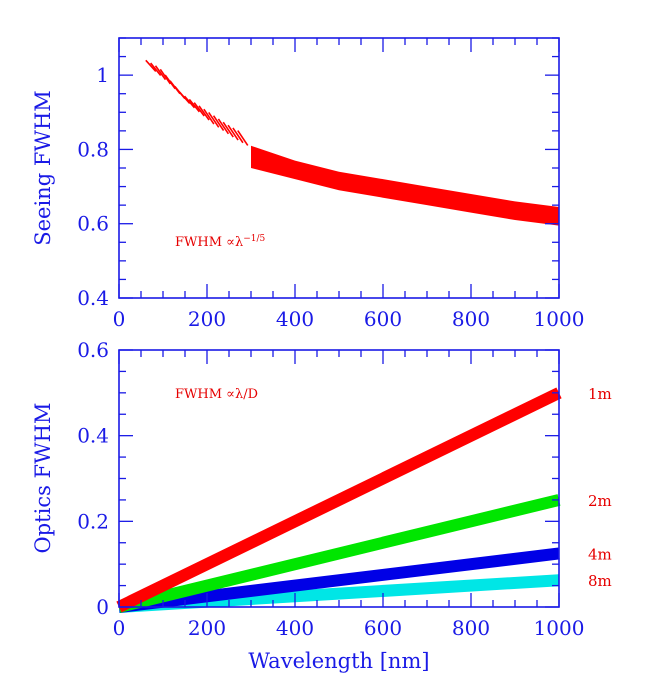 The width and height of the screenshot is (650, 697). What do you see at coordinates (600, 501) in the screenshot?
I see `optics-label-2m: 2m` at bounding box center [600, 501].